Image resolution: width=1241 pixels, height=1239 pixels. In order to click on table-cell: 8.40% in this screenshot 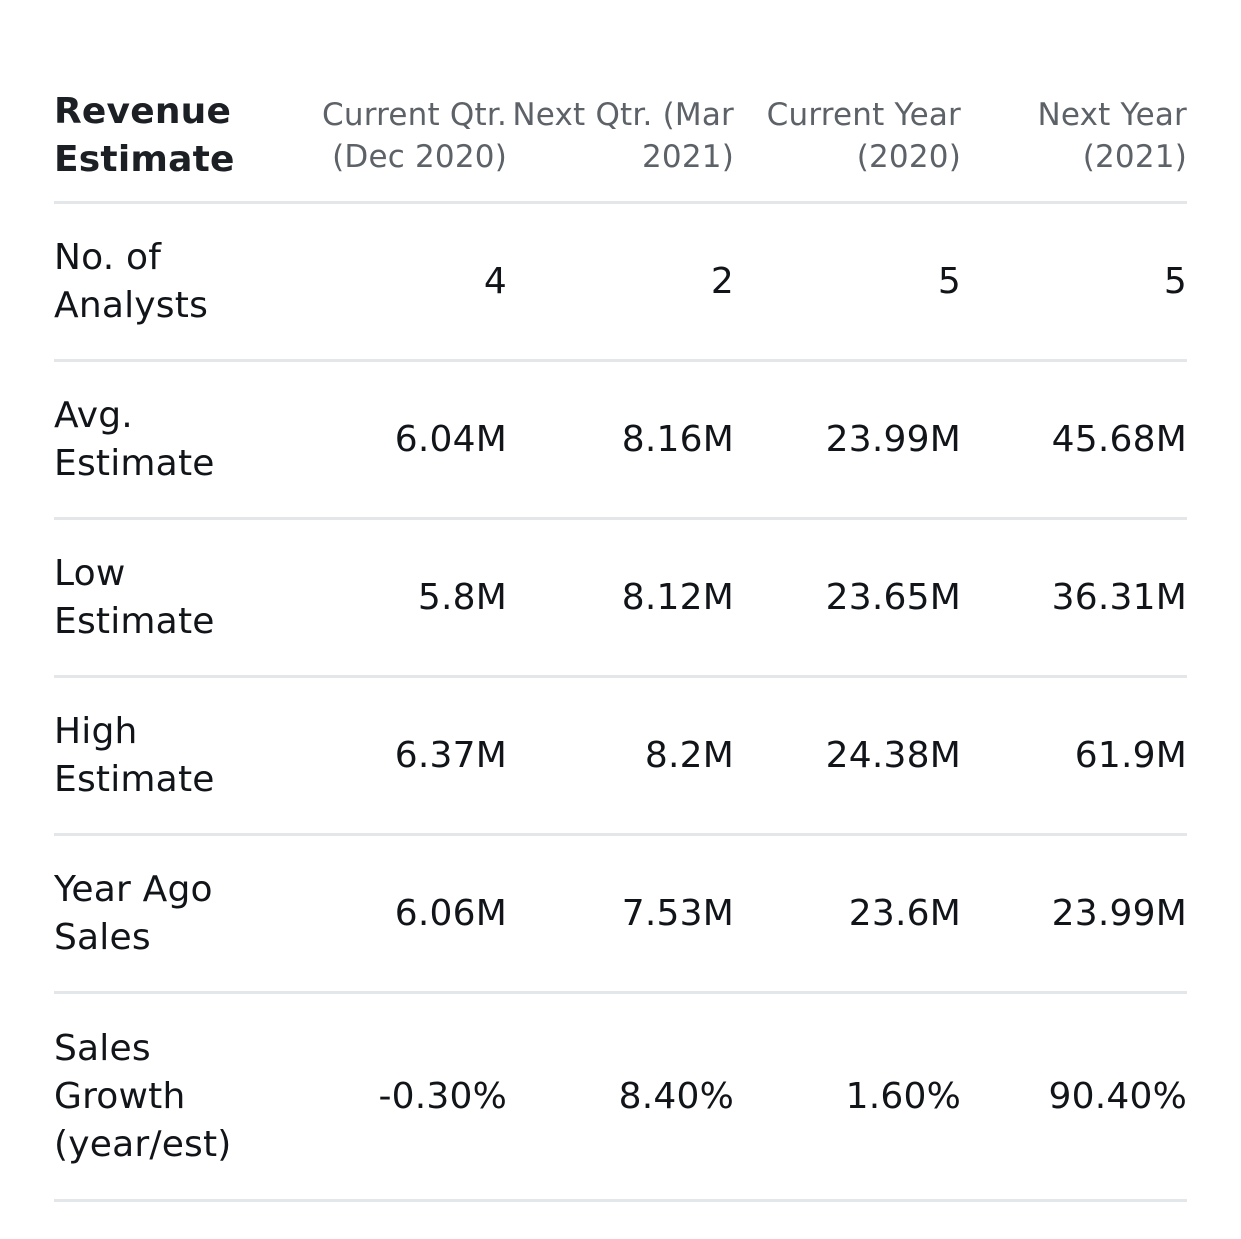, I will do `click(676, 1096)`.